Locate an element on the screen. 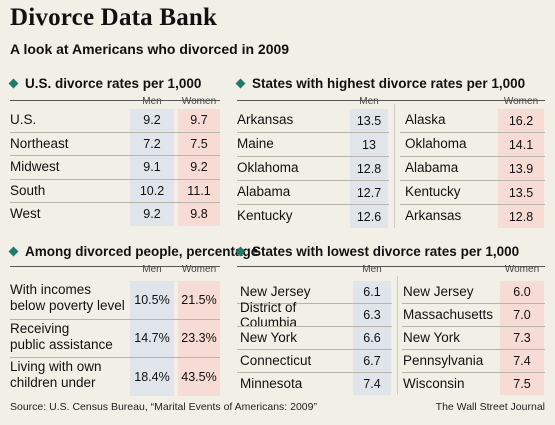  women-value: 16.2 is located at coordinates (521, 120).